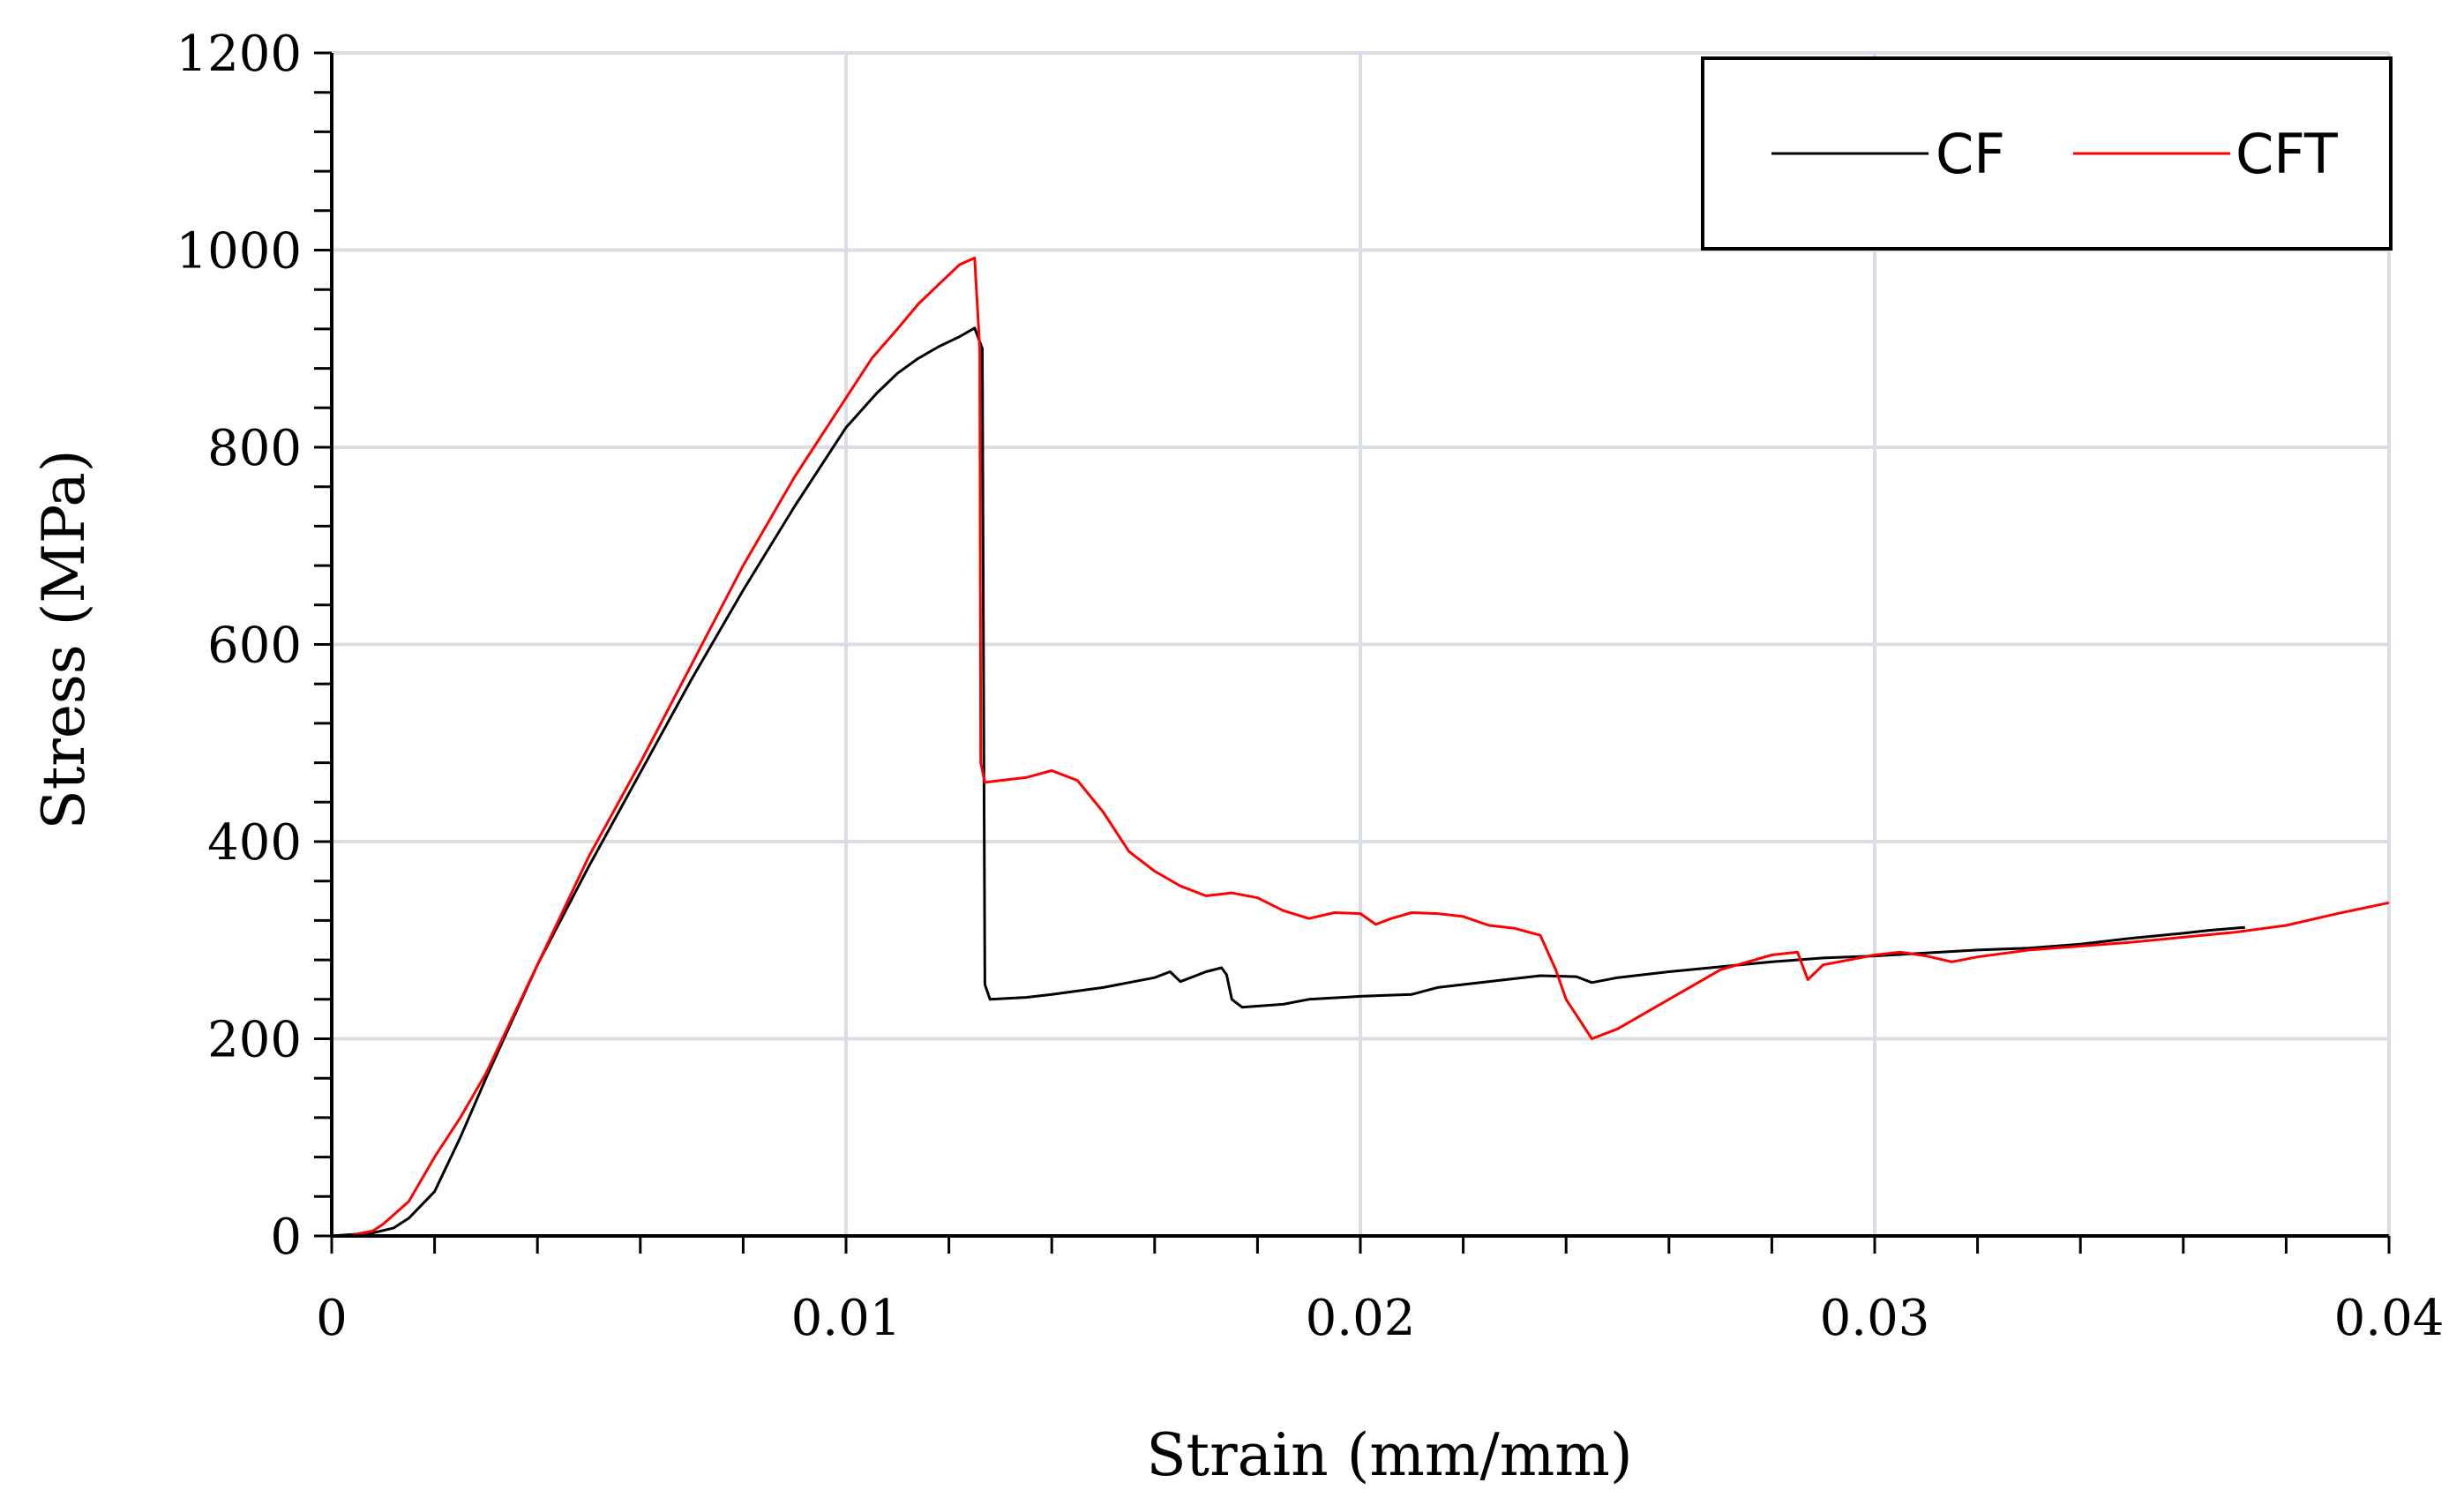 This screenshot has width=2464, height=1505. What do you see at coordinates (2047, 153) in the screenshot?
I see `legend: CF CFT` at bounding box center [2047, 153].